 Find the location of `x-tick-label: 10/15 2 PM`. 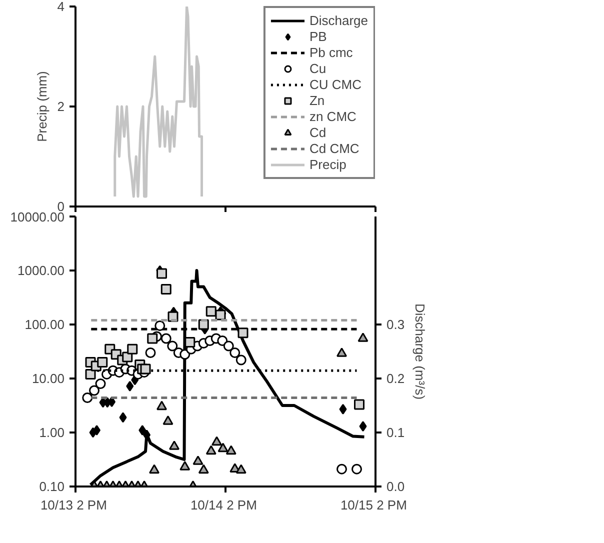

x-tick-label: 10/15 2 PM is located at coordinates (373, 505).